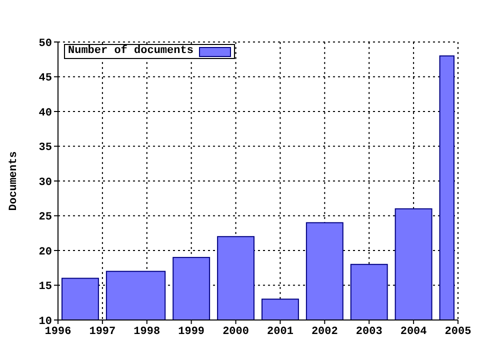  I want to click on x-tick-label: 2004, so click(414, 332).